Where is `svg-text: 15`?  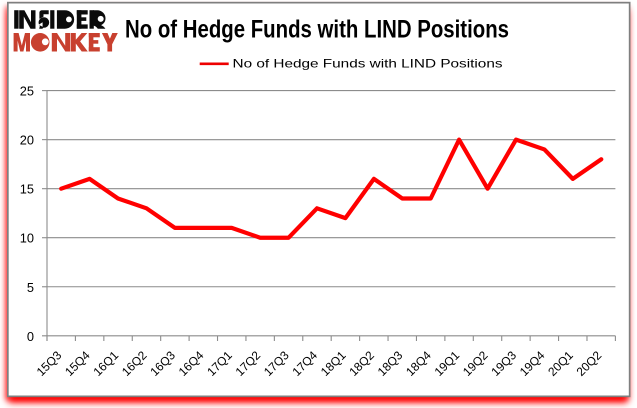
svg-text: 15 is located at coordinates (27, 189).